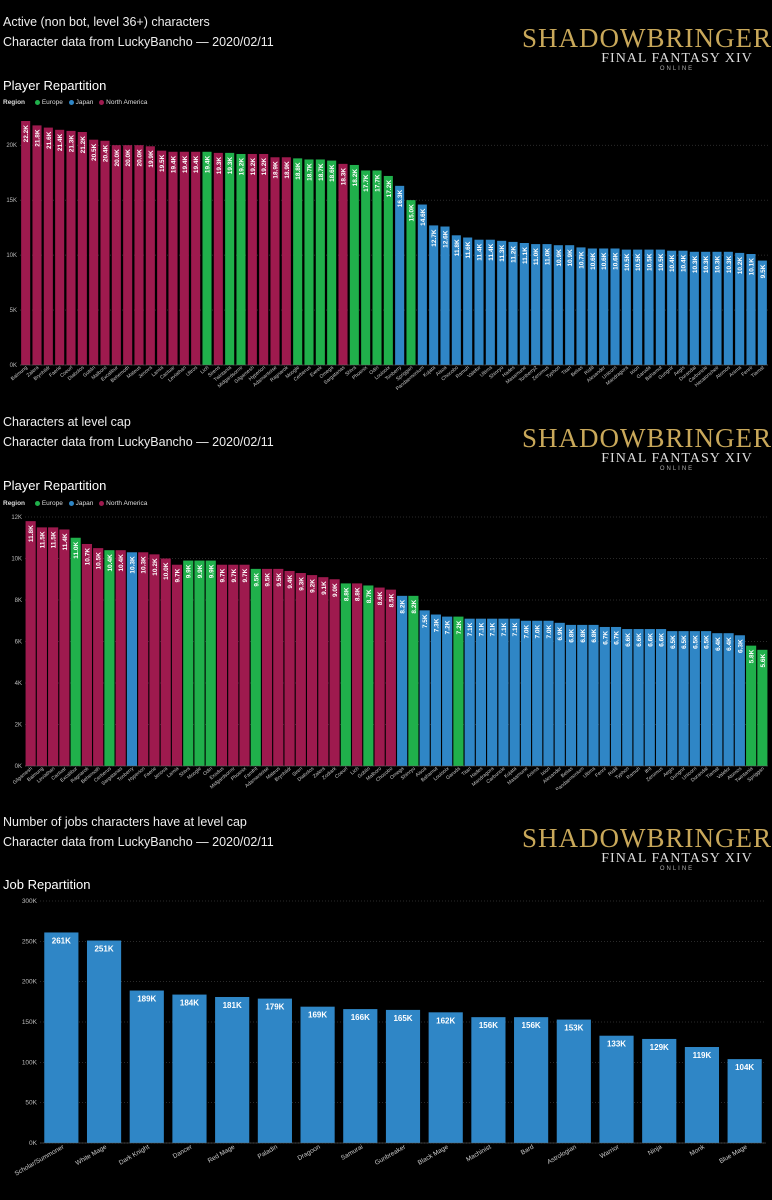 The image size is (772, 1200). What do you see at coordinates (470, 629) in the screenshot?
I see `data-label: 7.1K` at bounding box center [470, 629].